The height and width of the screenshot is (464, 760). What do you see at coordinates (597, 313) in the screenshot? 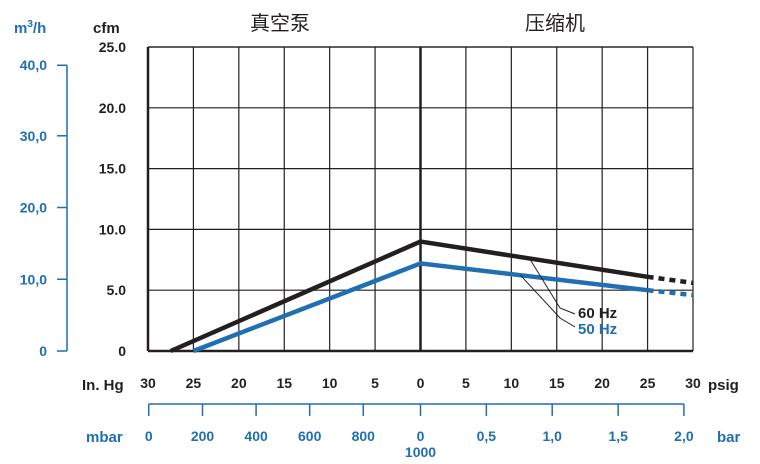
I see `legend-label-60hz: 60 Hz` at bounding box center [597, 313].